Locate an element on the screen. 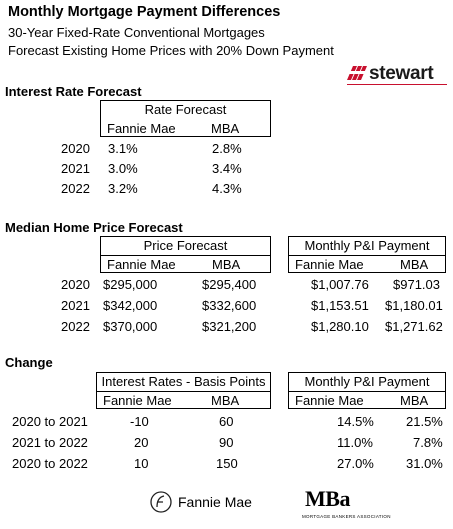 This screenshot has height=529, width=453. page-title: Monthly Mortgage Payment Differences is located at coordinates (144, 12).